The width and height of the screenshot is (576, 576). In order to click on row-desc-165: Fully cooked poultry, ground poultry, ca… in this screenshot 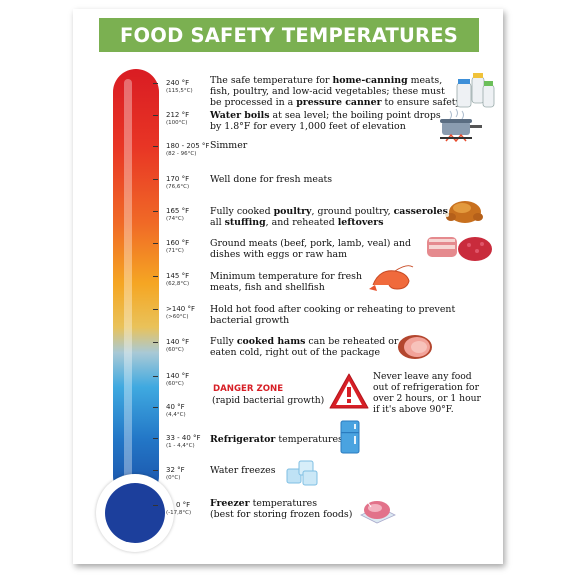, I will do `click(330, 217)`.